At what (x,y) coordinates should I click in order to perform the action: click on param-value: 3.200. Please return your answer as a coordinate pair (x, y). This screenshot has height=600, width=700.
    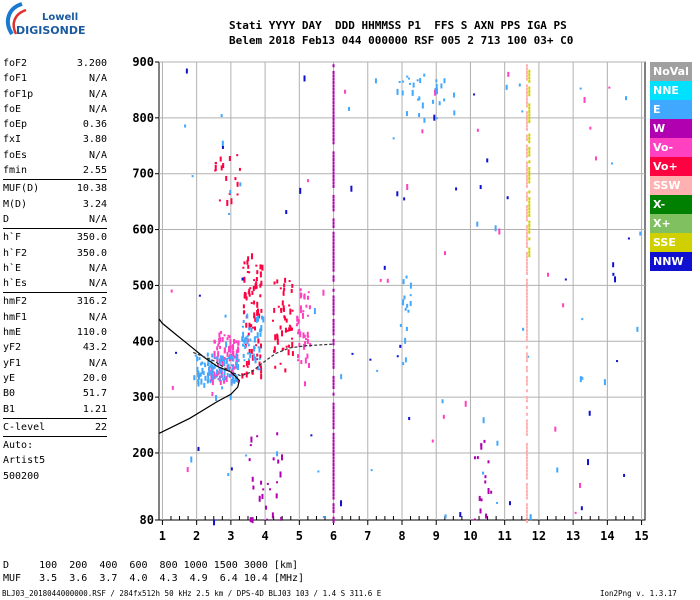
    Looking at the image, I should click on (91, 63).